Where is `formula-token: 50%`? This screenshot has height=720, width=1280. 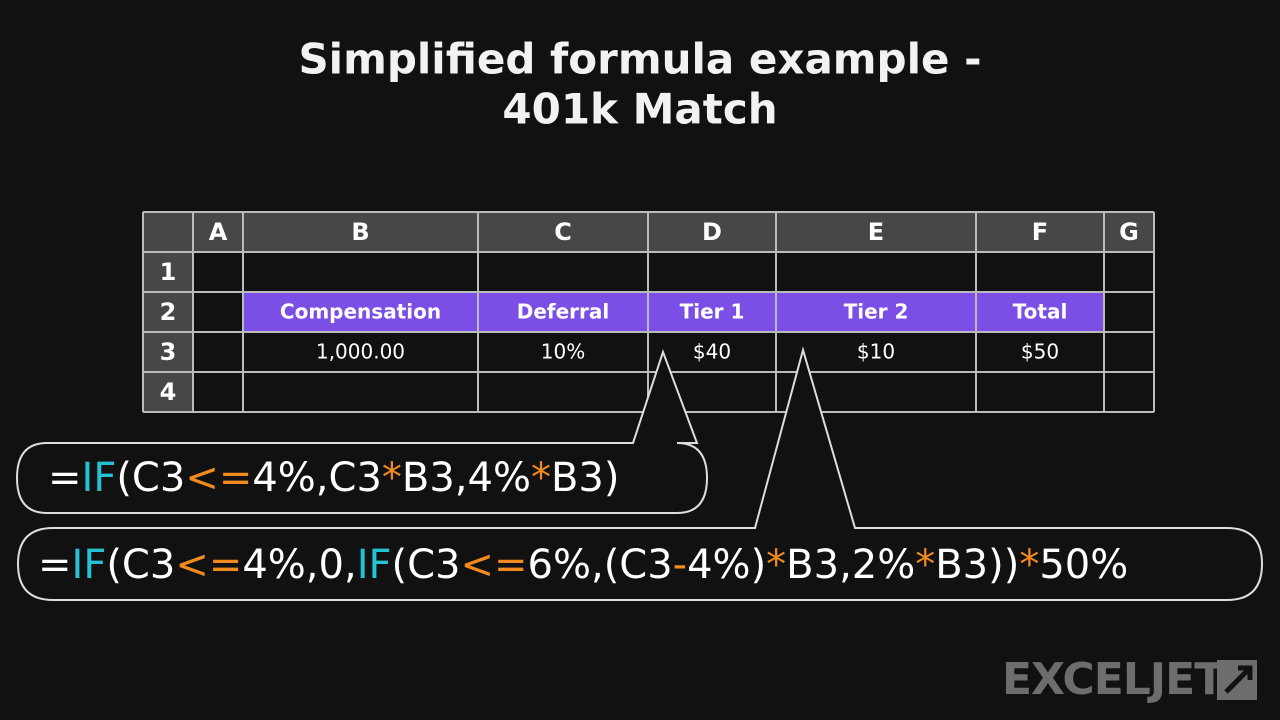
formula-token: 50% is located at coordinates (1083, 565).